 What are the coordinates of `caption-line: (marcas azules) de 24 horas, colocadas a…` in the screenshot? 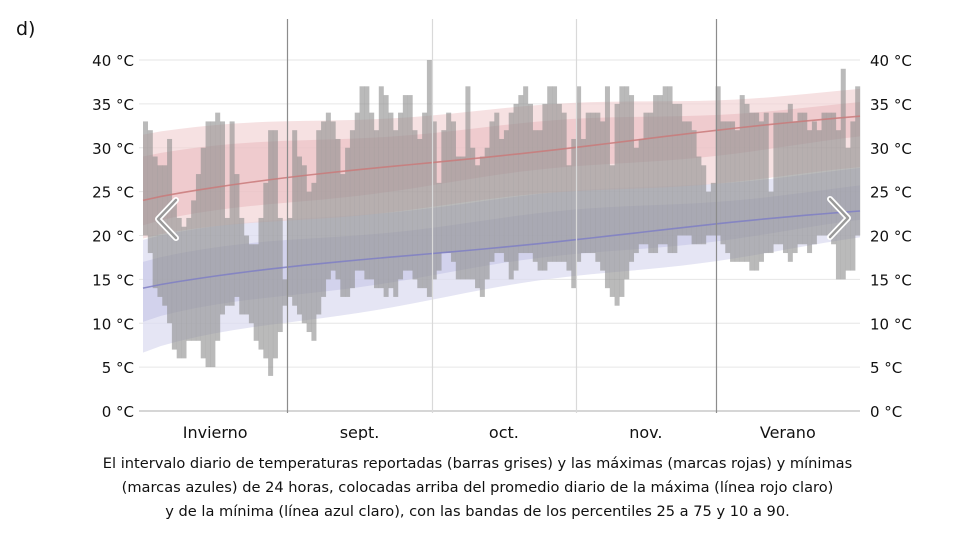 It's located at (477, 487).